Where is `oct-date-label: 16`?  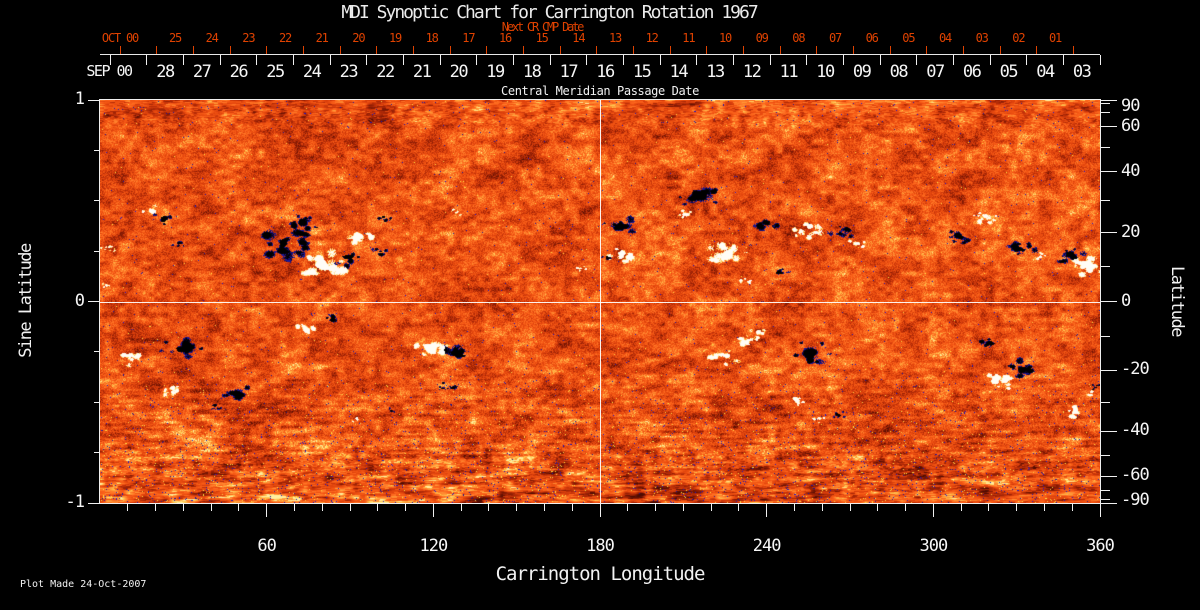
oct-date-label: 16 is located at coordinates (505, 38).